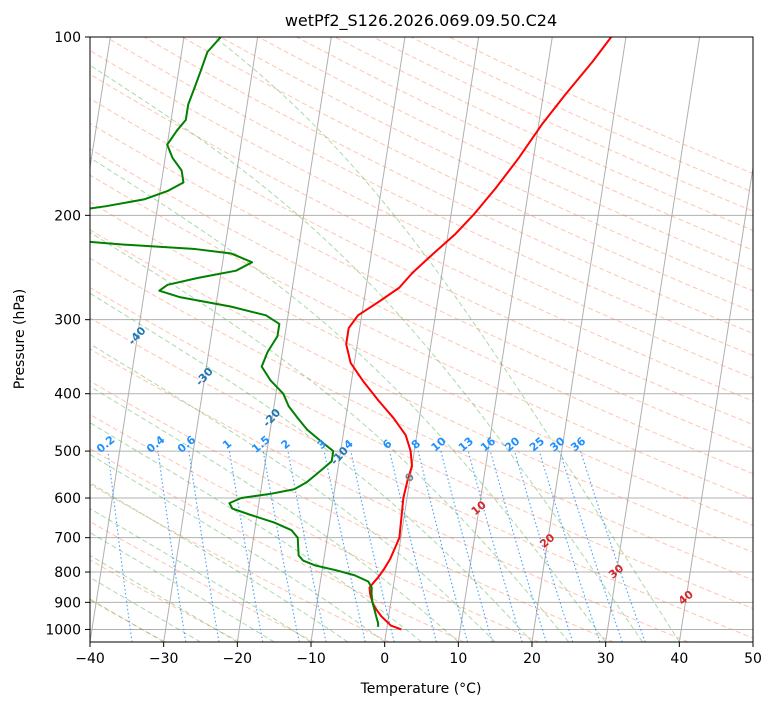 The image size is (775, 708). I want to click on x-tick-label: −30, so click(164, 659).